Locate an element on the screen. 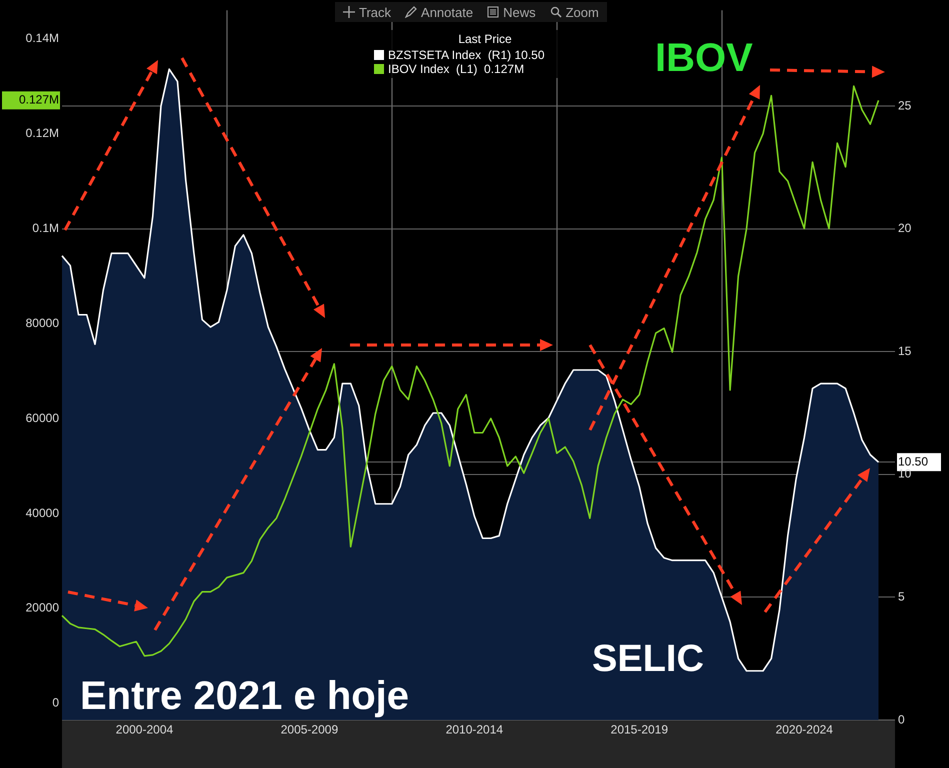  y2-tick-label: 10 is located at coordinates (905, 473).